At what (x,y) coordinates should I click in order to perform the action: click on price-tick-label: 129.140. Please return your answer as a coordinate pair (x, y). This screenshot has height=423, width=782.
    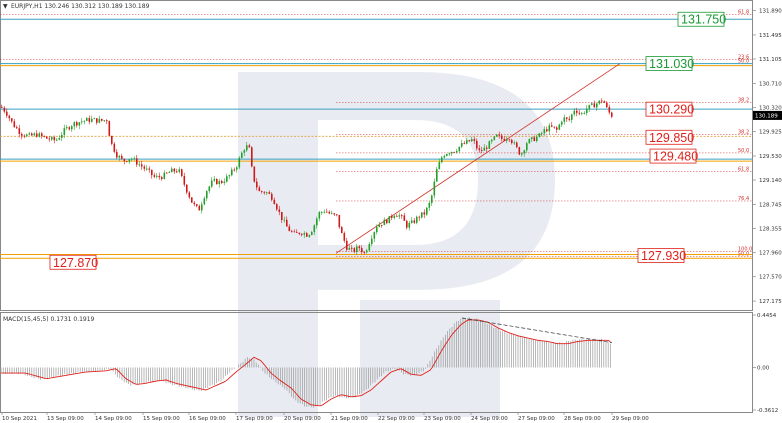
    Looking at the image, I should click on (770, 181).